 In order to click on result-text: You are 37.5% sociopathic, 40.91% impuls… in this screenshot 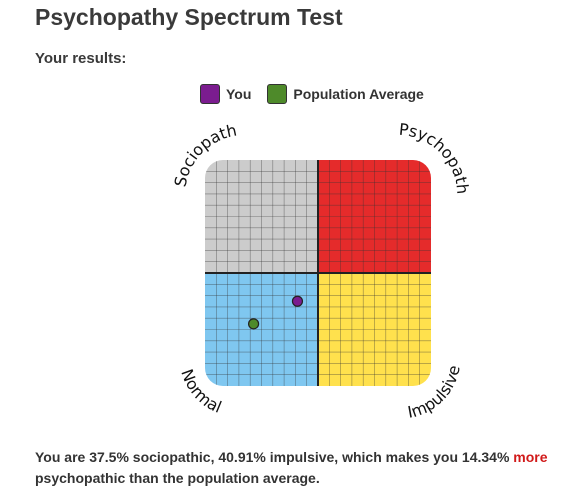, I will do `click(272, 457)`.